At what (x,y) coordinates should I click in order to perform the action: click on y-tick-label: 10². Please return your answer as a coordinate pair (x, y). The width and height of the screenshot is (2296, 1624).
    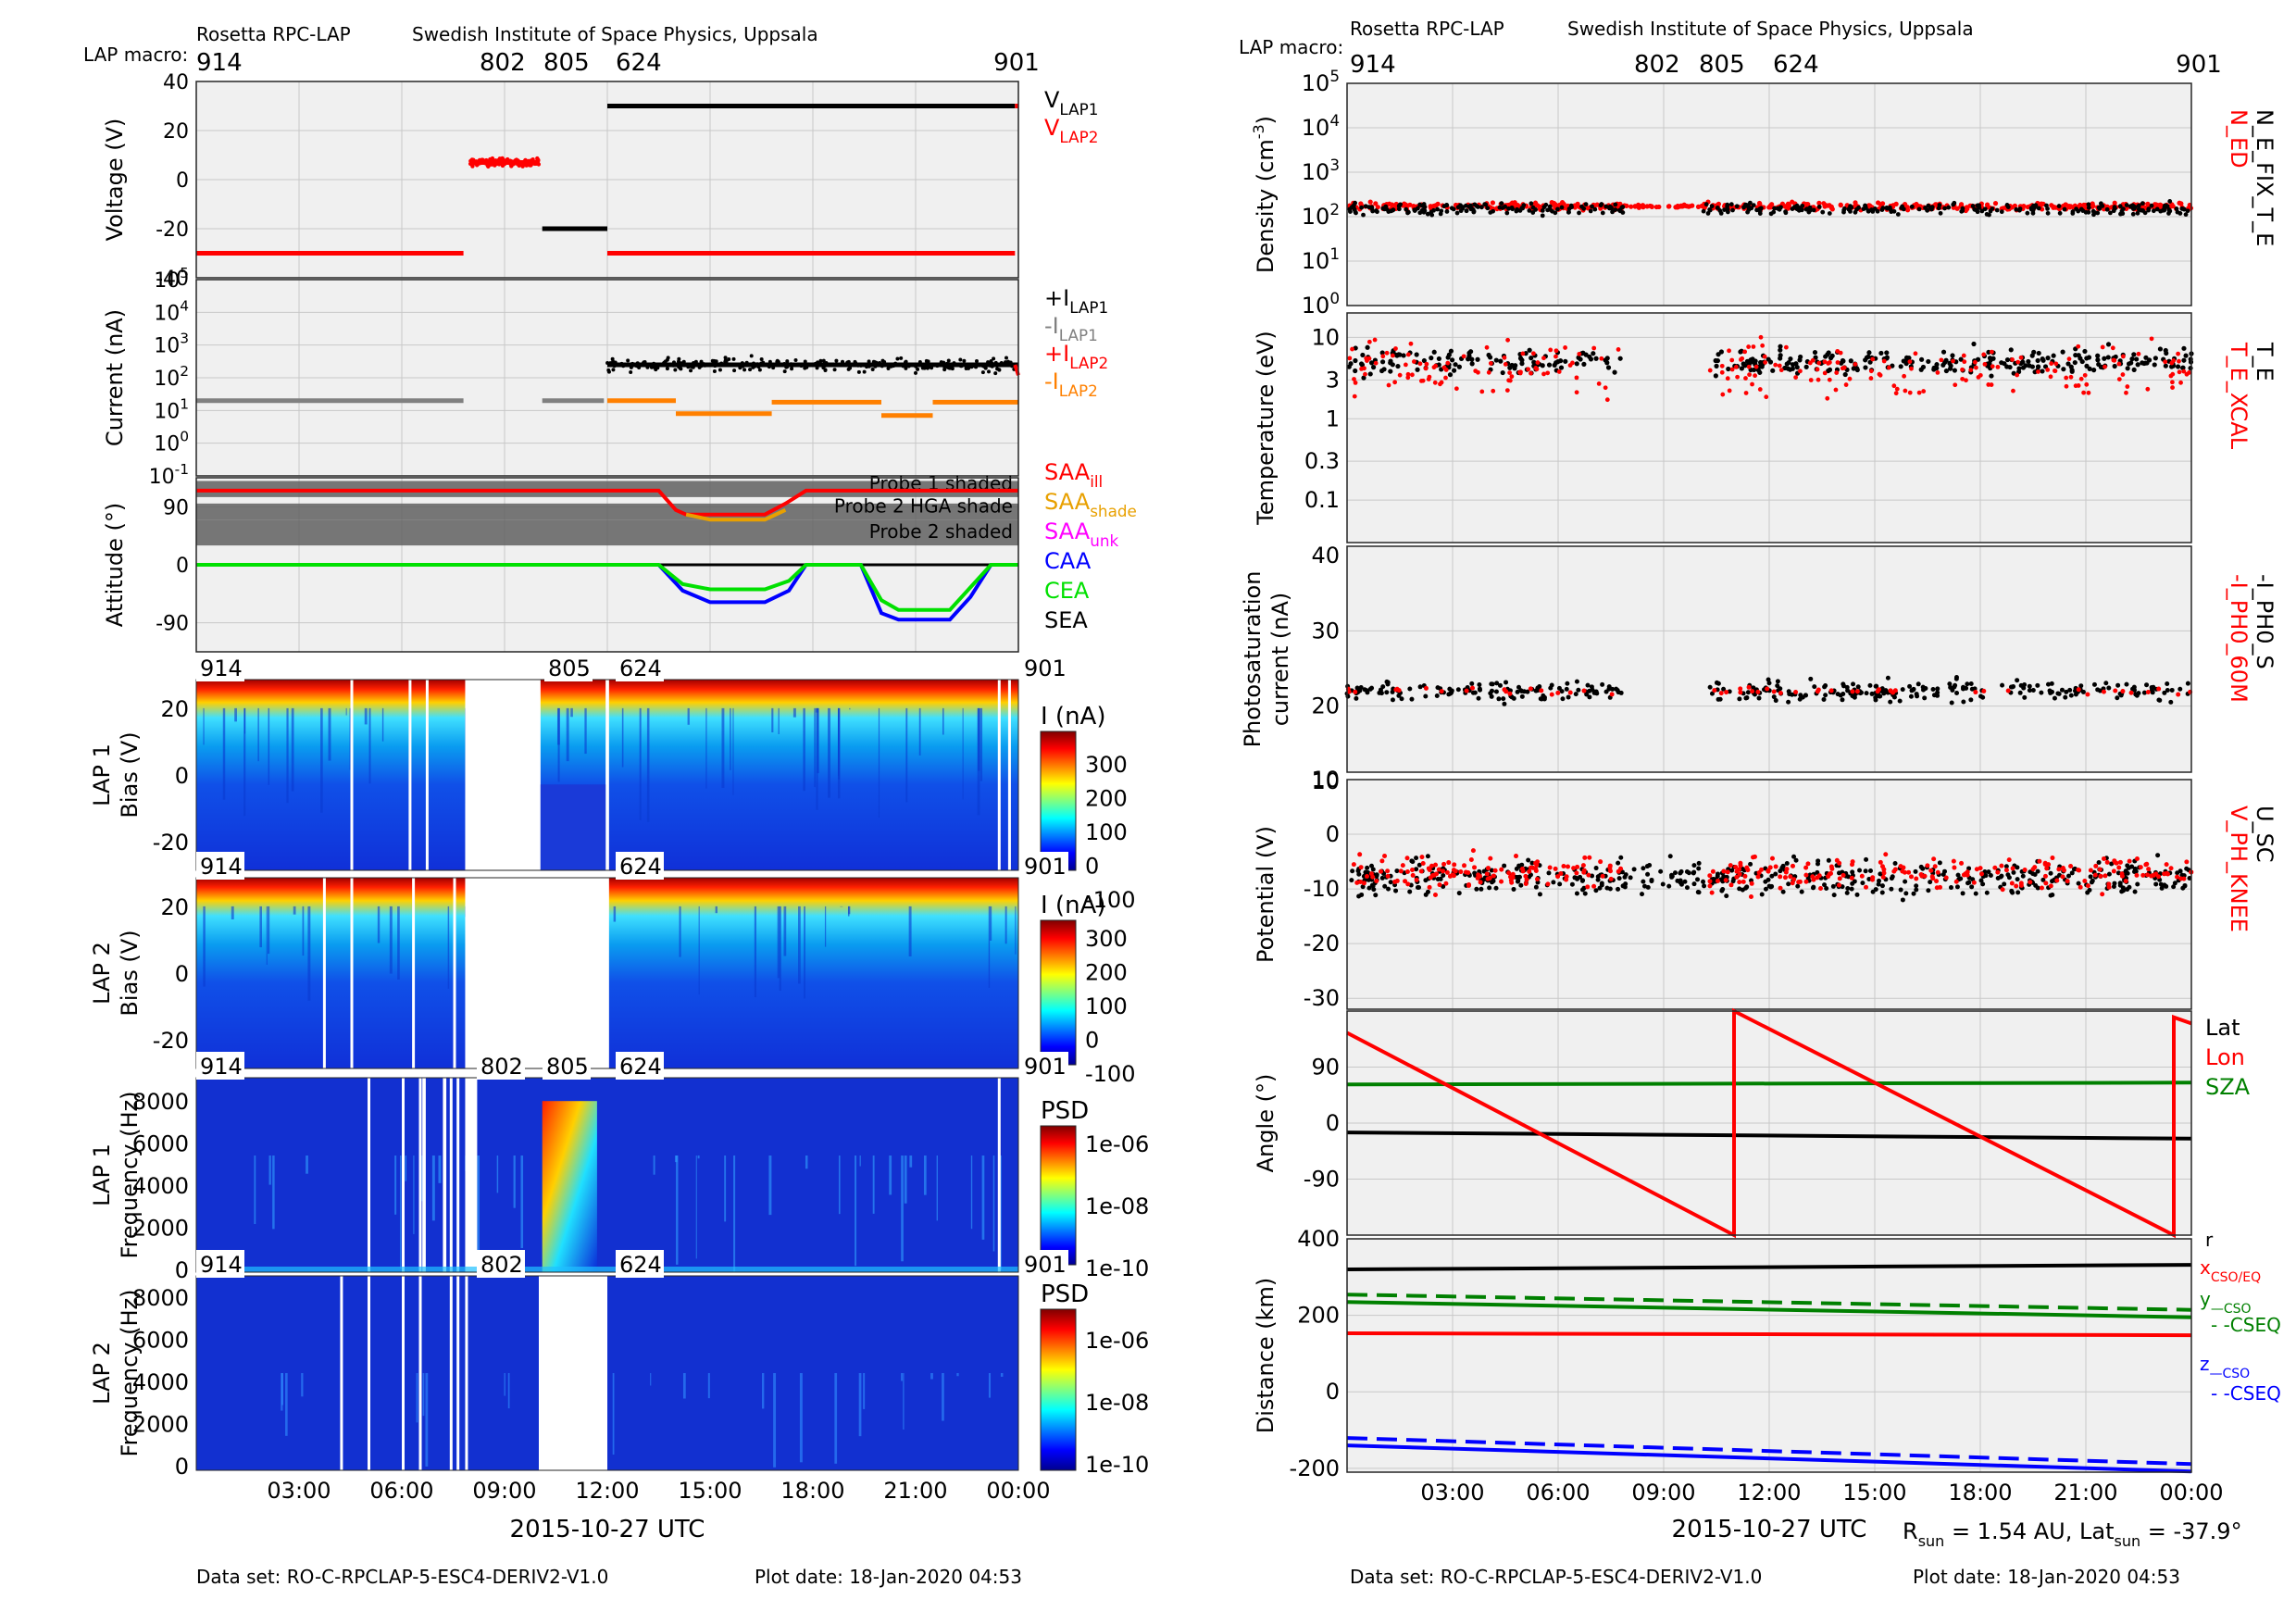
    Looking at the image, I should click on (1321, 215).